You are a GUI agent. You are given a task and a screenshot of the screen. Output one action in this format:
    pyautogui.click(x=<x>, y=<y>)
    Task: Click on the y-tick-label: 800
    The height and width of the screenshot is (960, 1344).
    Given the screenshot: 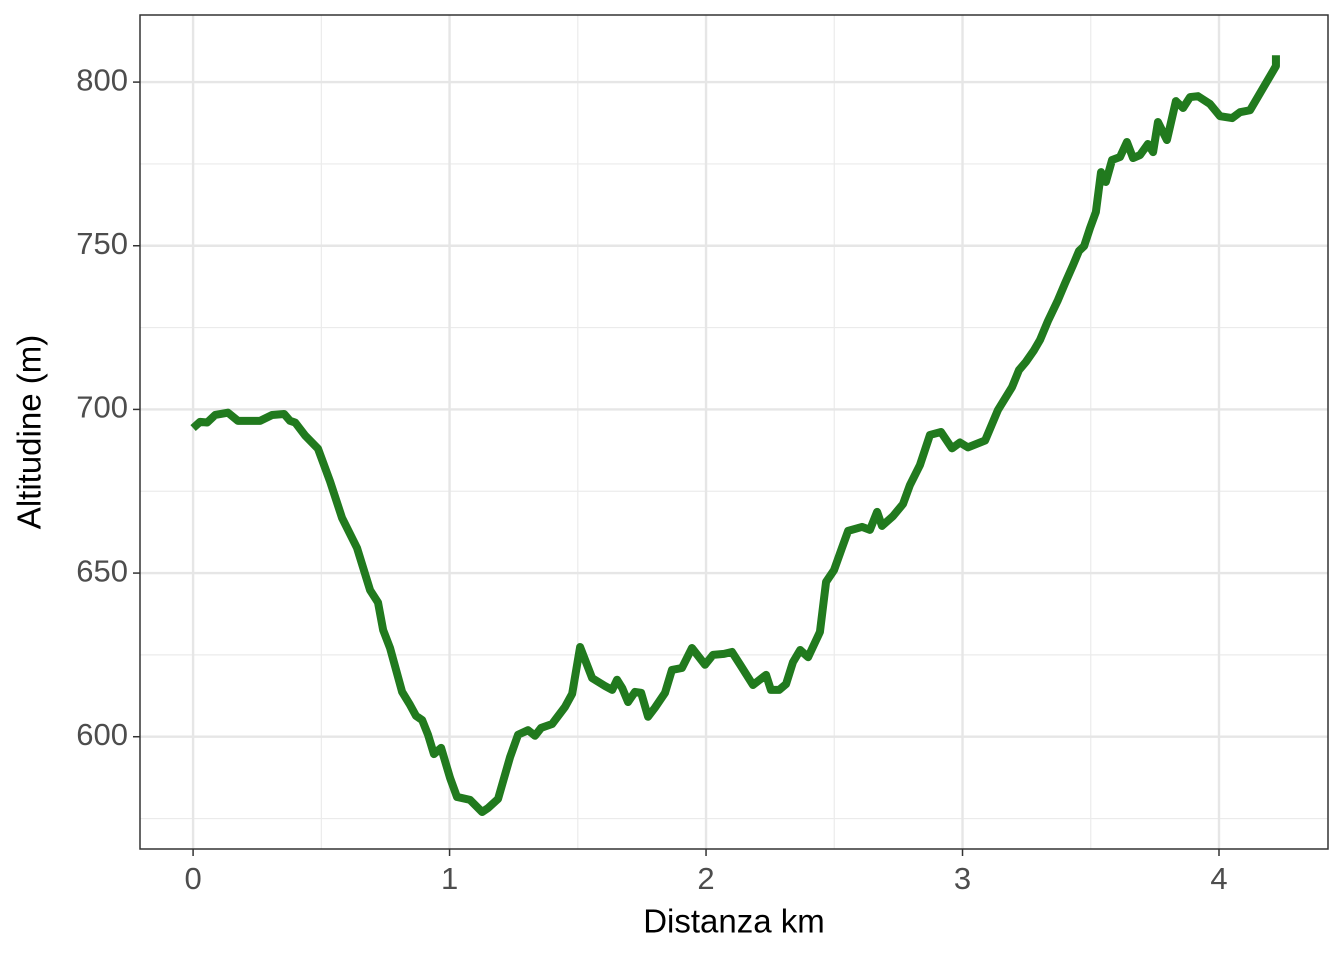 What is the action you would take?
    pyautogui.click(x=102, y=79)
    